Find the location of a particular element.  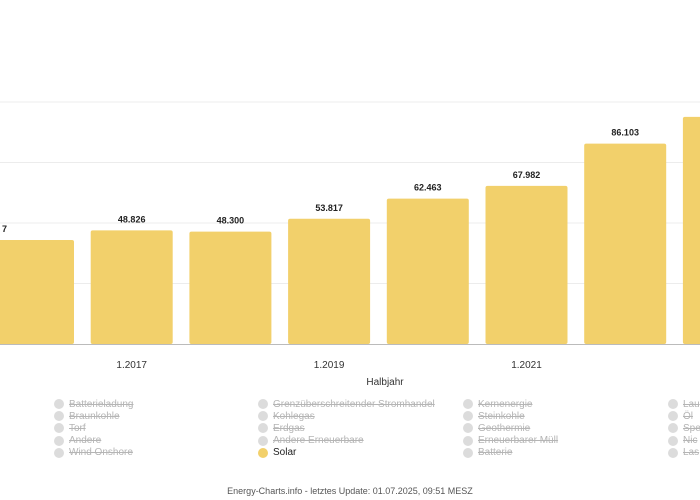

legend-item: Braunkohle is located at coordinates (94, 416).